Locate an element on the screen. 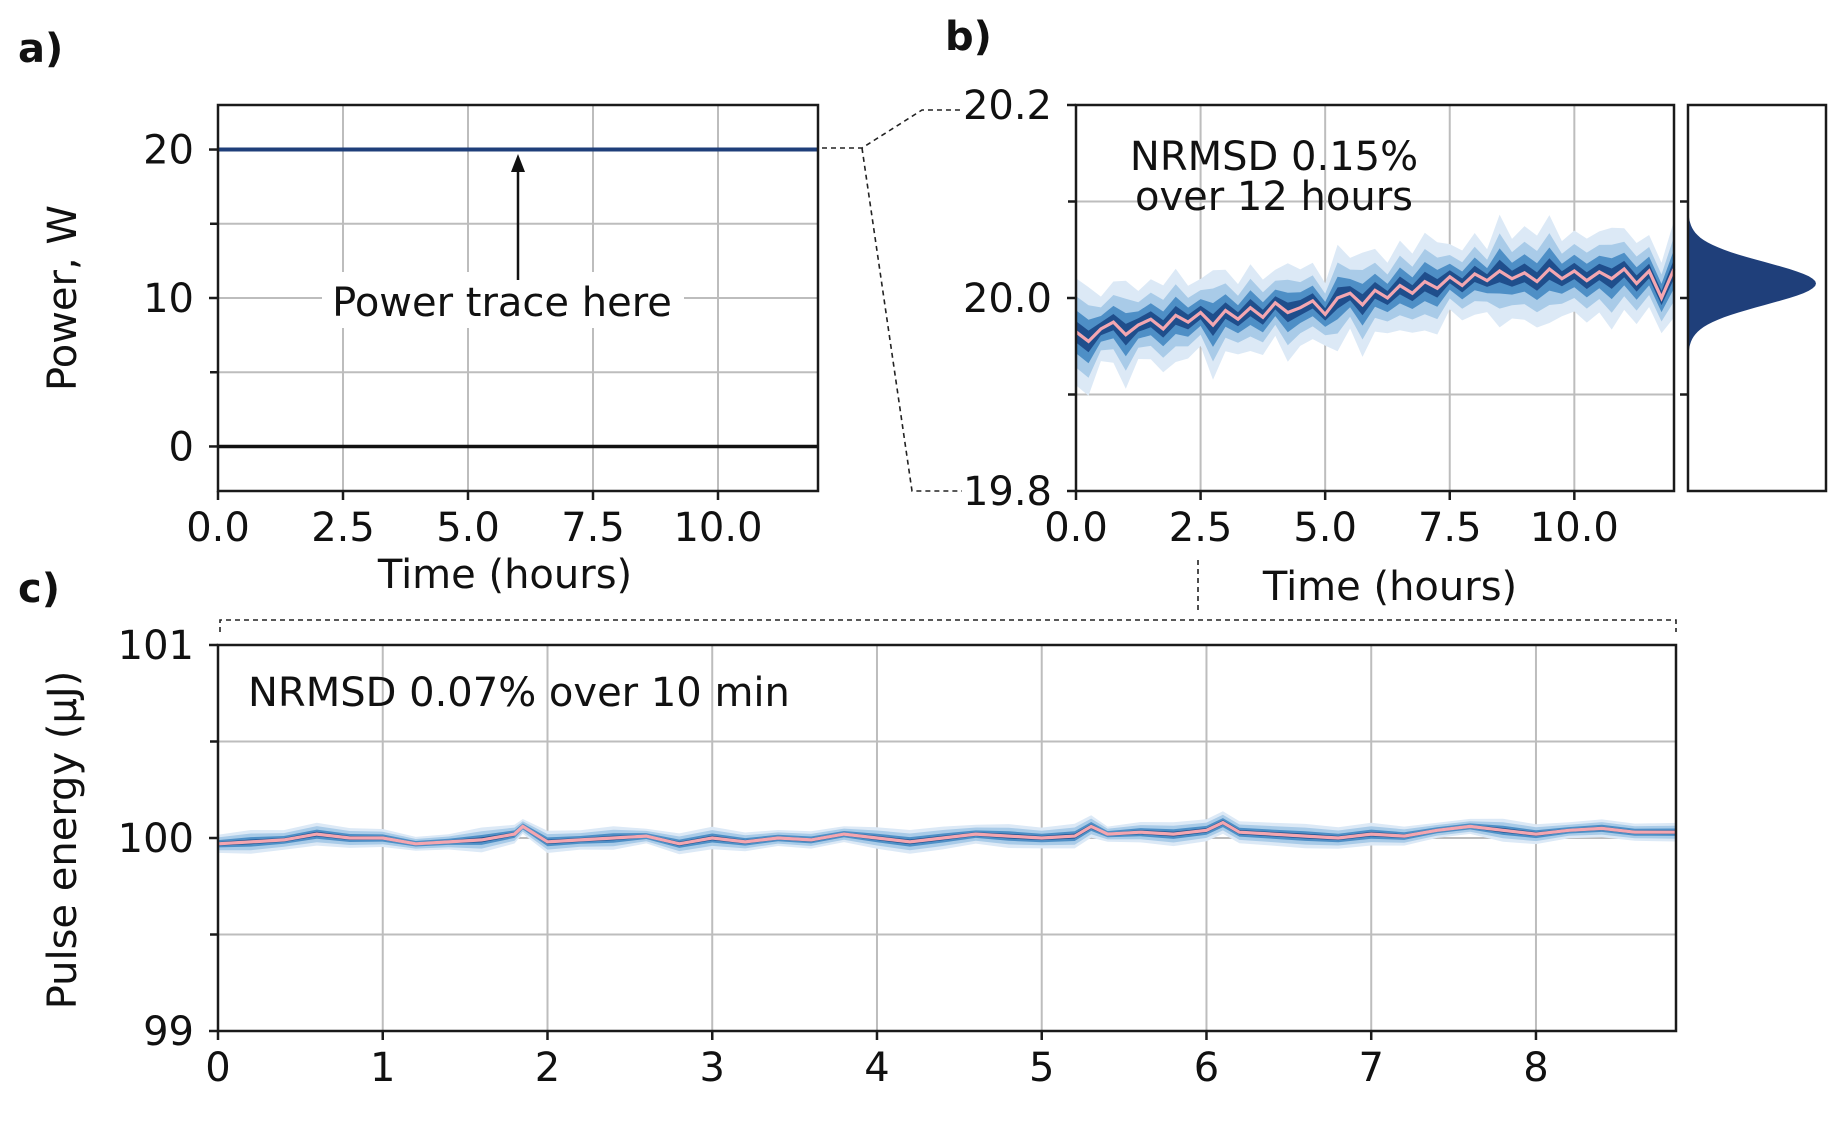 This screenshot has height=1124, width=1836. x-tick-label: 0 is located at coordinates (217, 1068).